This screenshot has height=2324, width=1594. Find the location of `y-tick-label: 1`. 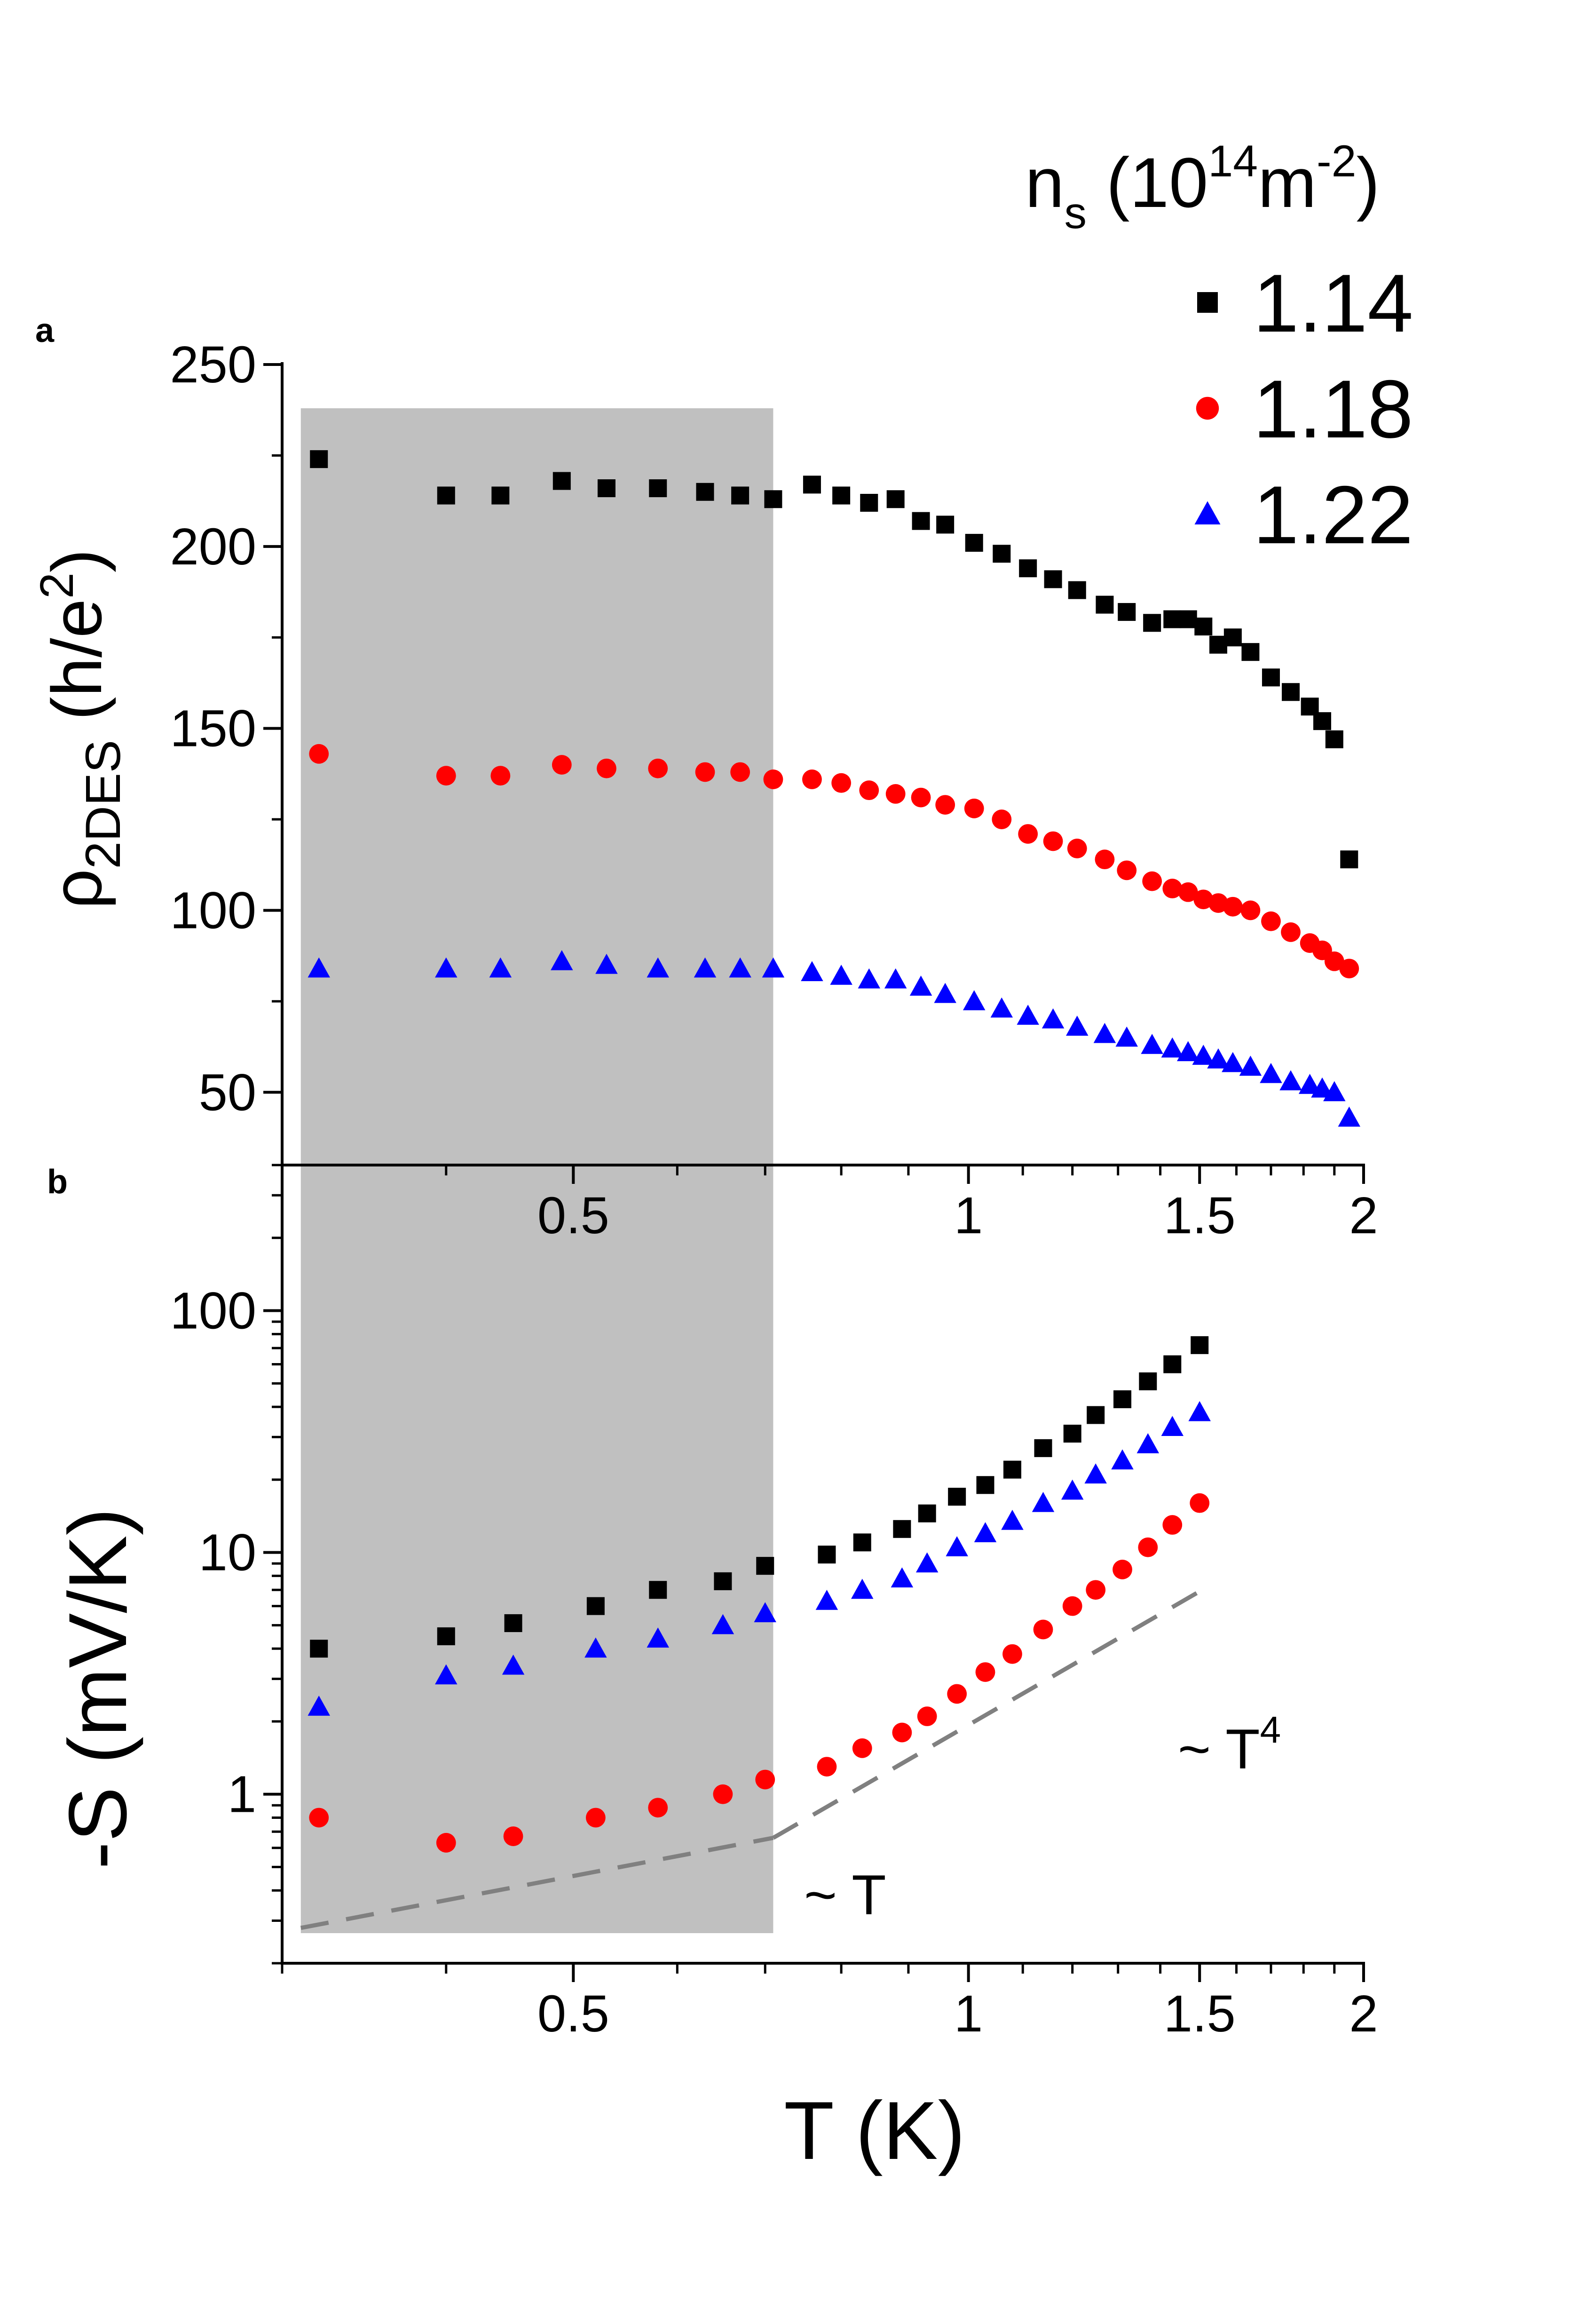

y-tick-label: 1 is located at coordinates (242, 1795).